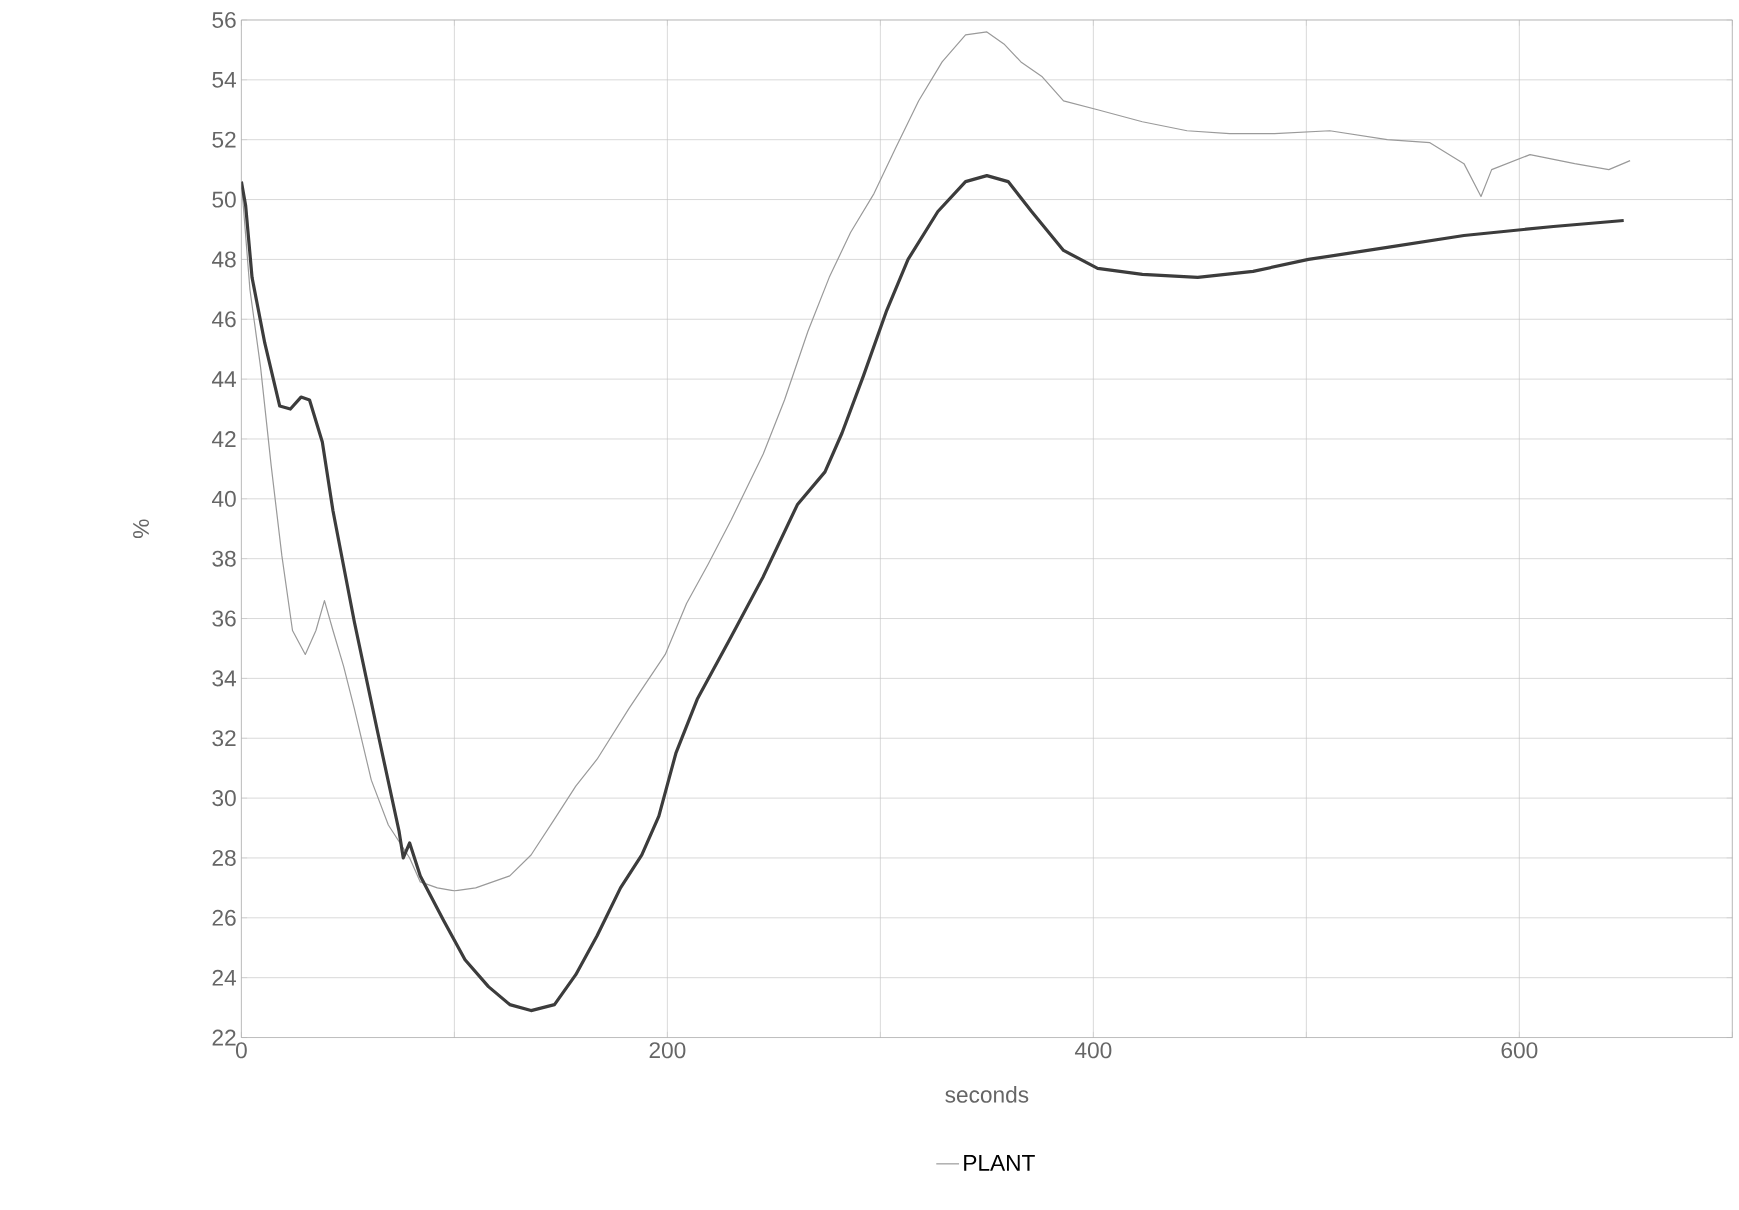 This screenshot has width=1739, height=1210. What do you see at coordinates (987, 1094) in the screenshot?
I see `x-axis-title: seconds` at bounding box center [987, 1094].